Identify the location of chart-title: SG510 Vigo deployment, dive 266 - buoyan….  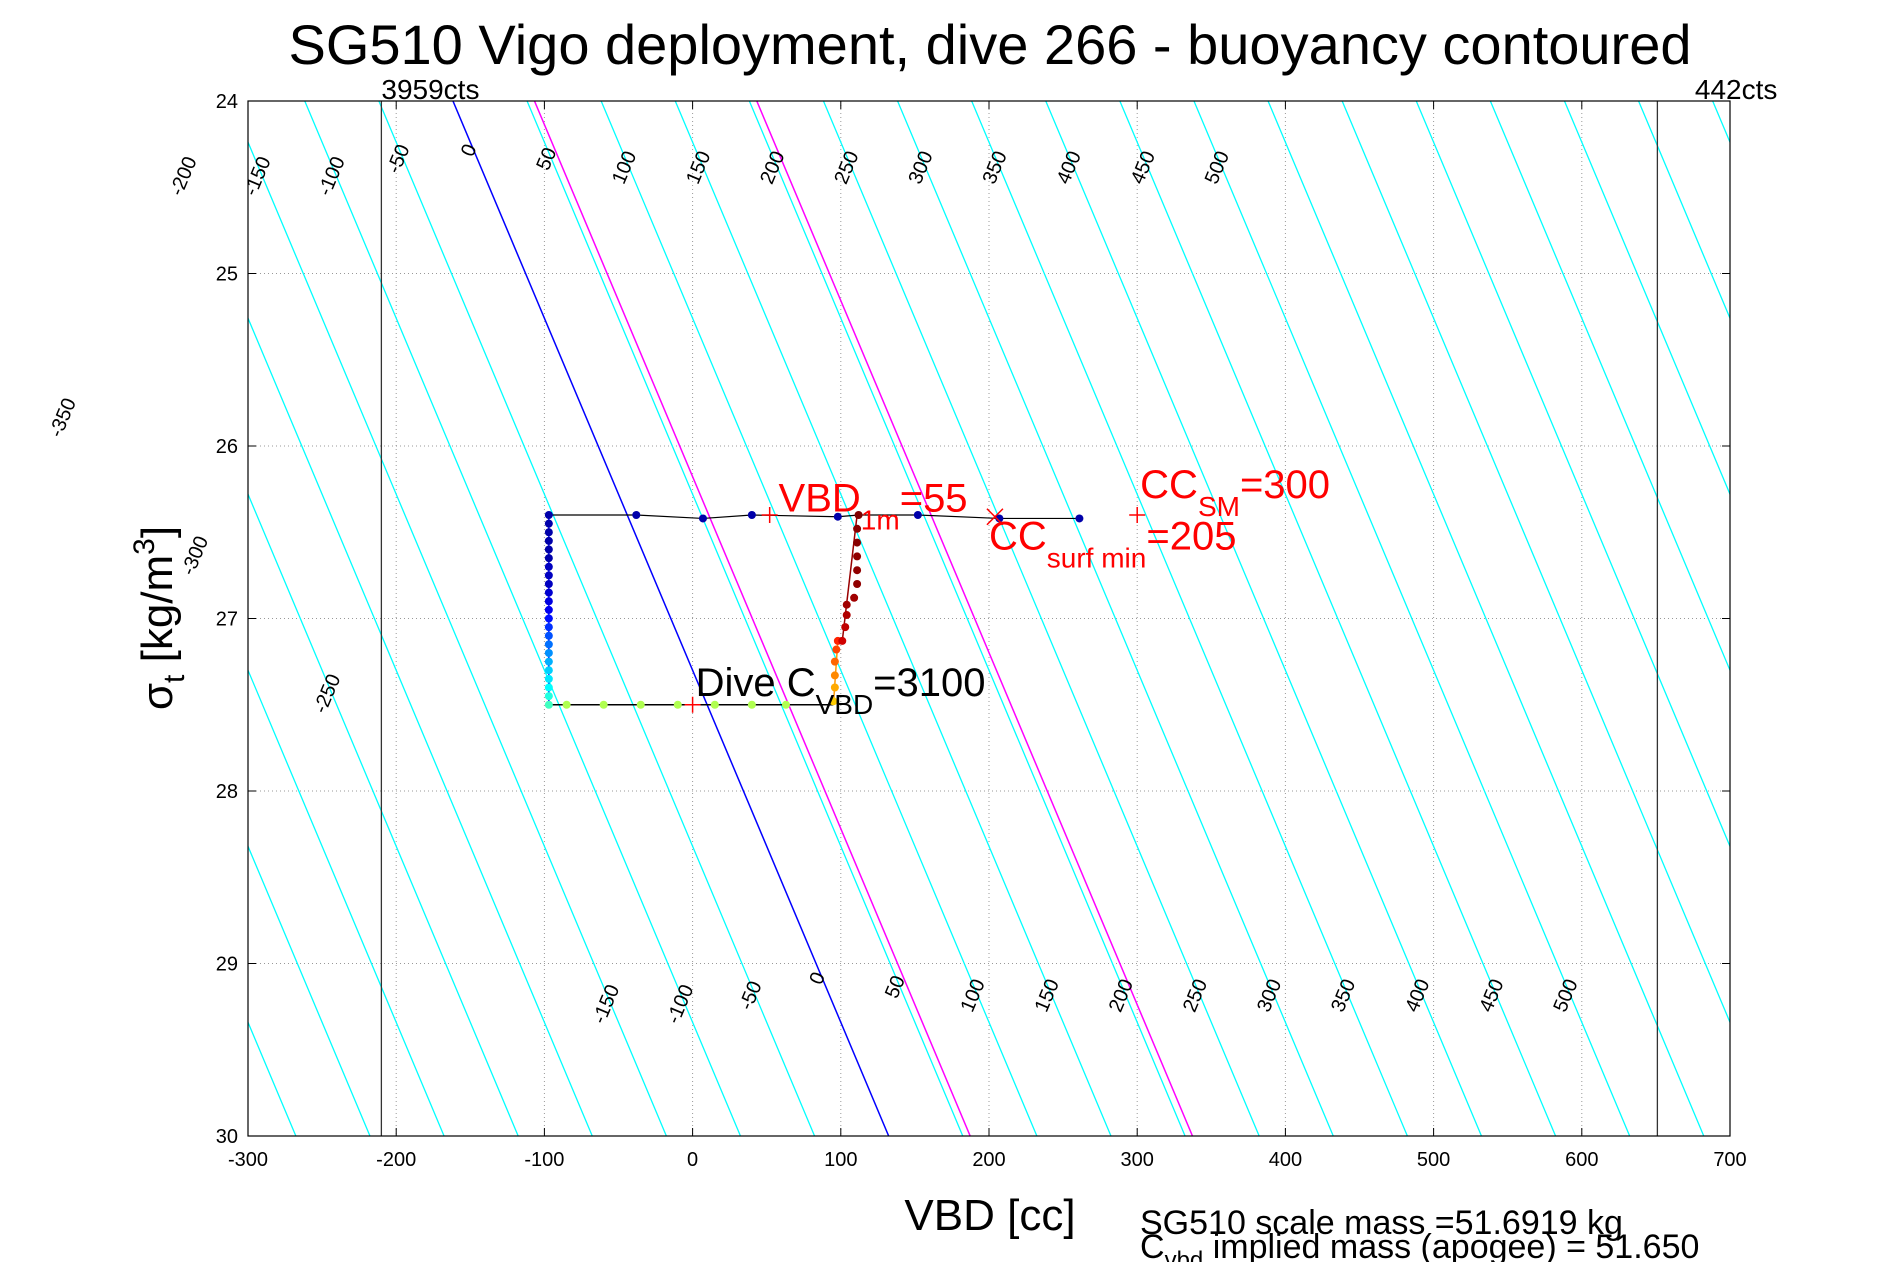
(989, 44).